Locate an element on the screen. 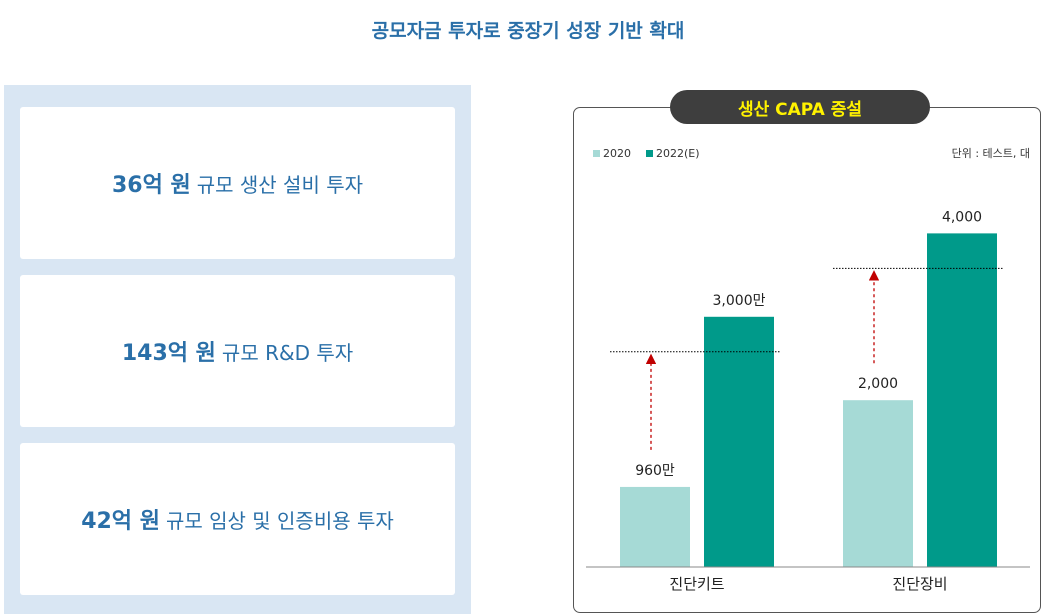  investment-card-clinical: 42억 원 규모 임상 및 인증비용 투자 is located at coordinates (237, 519).